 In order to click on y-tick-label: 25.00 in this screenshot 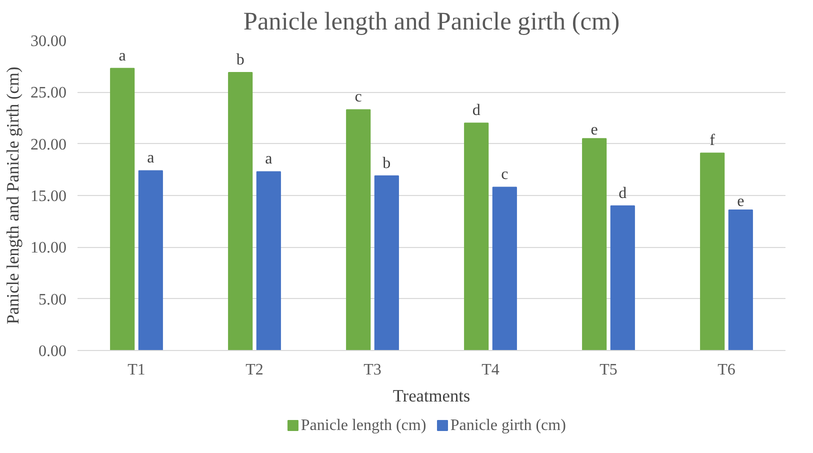, I will do `click(48, 93)`.